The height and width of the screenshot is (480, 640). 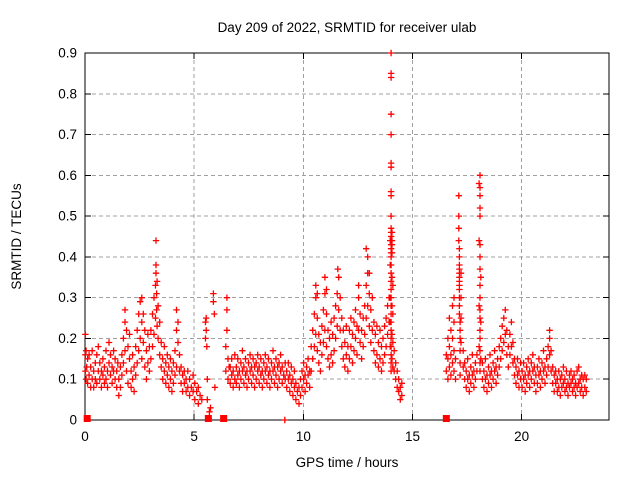 I want to click on y-tick-label: 0.2, so click(x=67, y=338).